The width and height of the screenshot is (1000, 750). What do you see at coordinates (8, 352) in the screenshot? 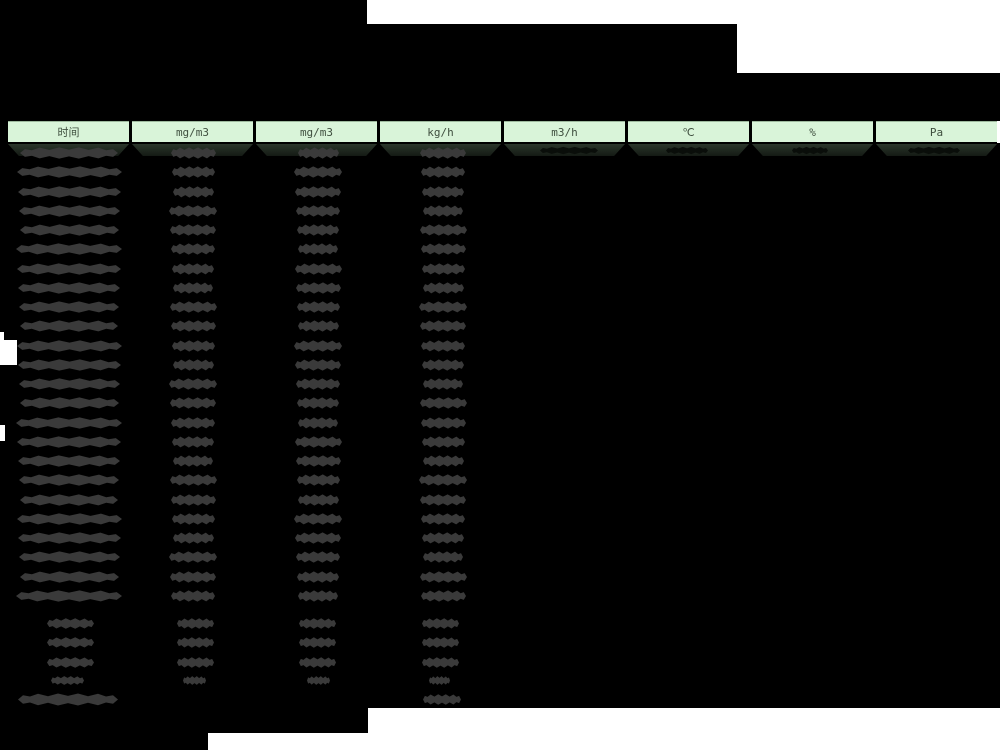
I see `unredacted-area-left-notch` at bounding box center [8, 352].